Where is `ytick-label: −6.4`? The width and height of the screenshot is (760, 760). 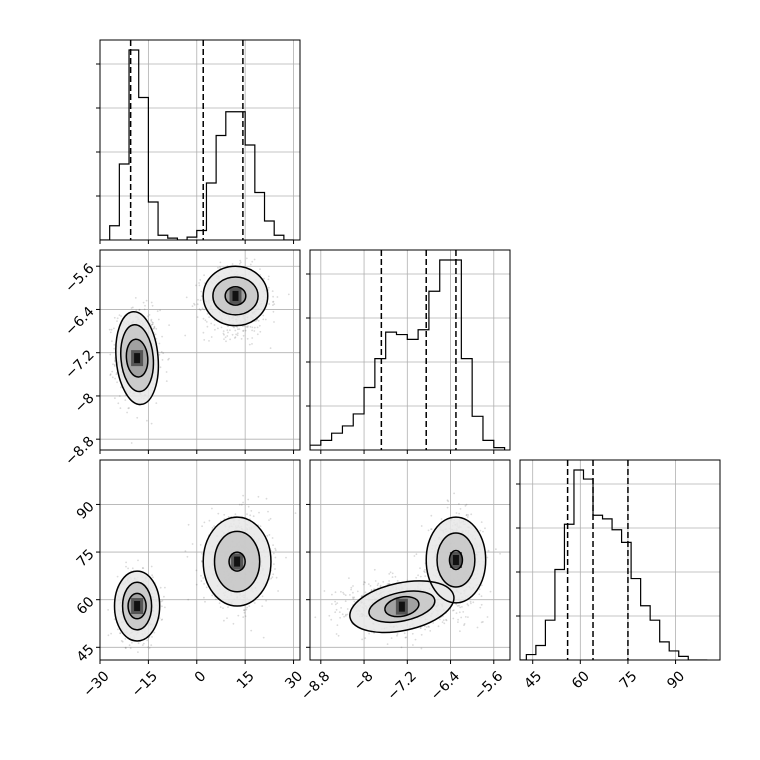
ytick-label: −6.4 is located at coordinates (79, 321).